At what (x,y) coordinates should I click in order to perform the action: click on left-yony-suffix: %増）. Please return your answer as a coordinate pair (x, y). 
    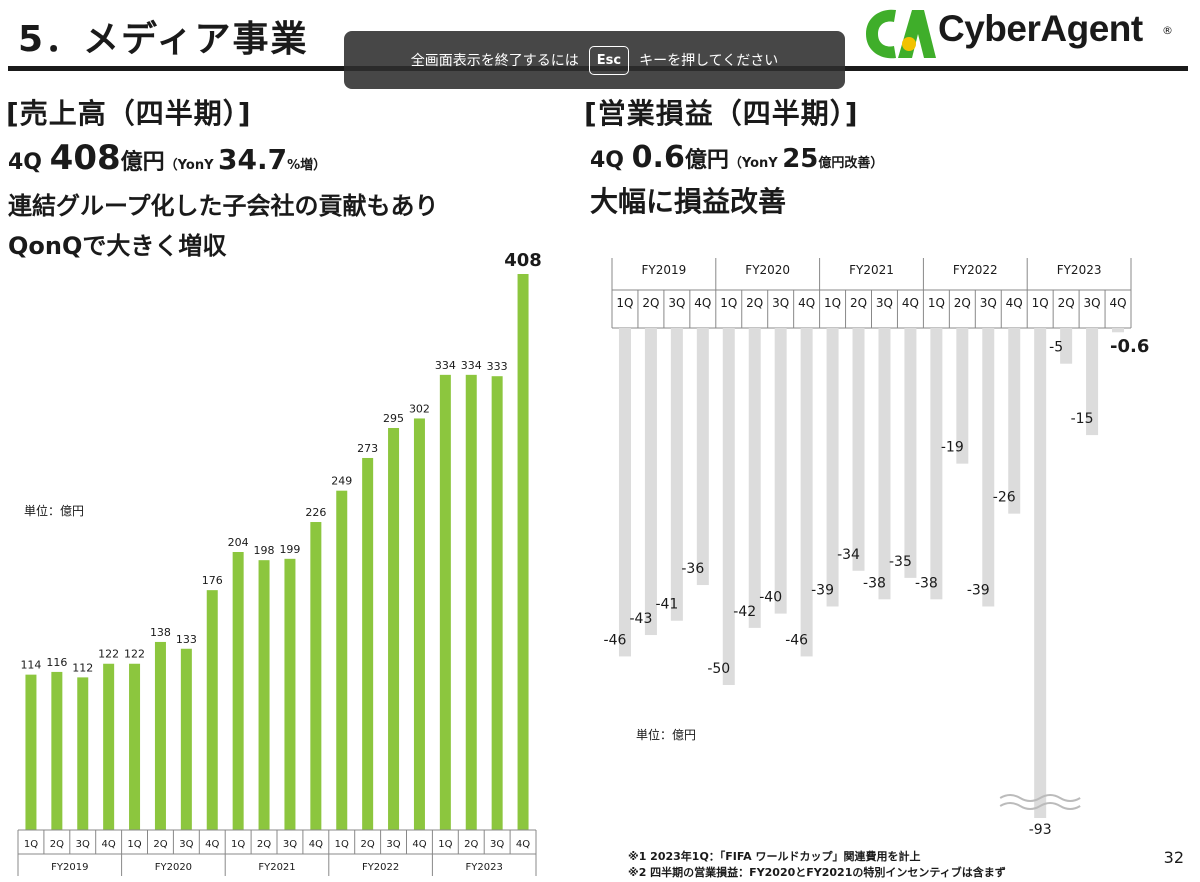
    Looking at the image, I should click on (307, 165).